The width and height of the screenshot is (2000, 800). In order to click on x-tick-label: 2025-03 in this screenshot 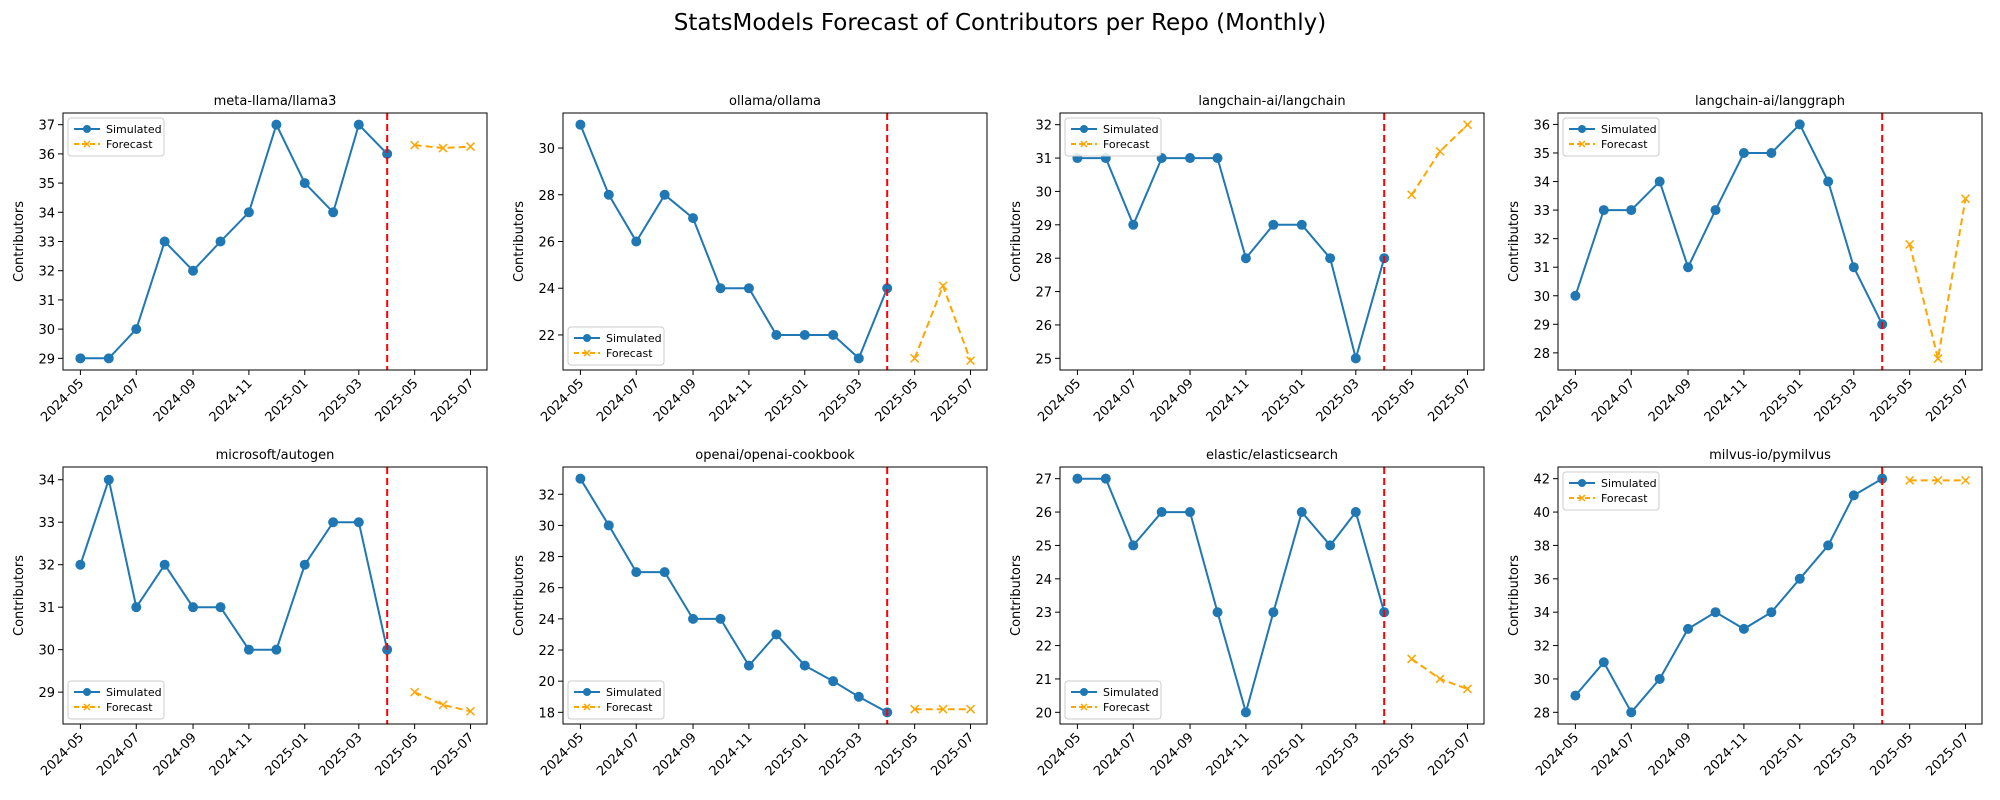, I will do `click(841, 400)`.